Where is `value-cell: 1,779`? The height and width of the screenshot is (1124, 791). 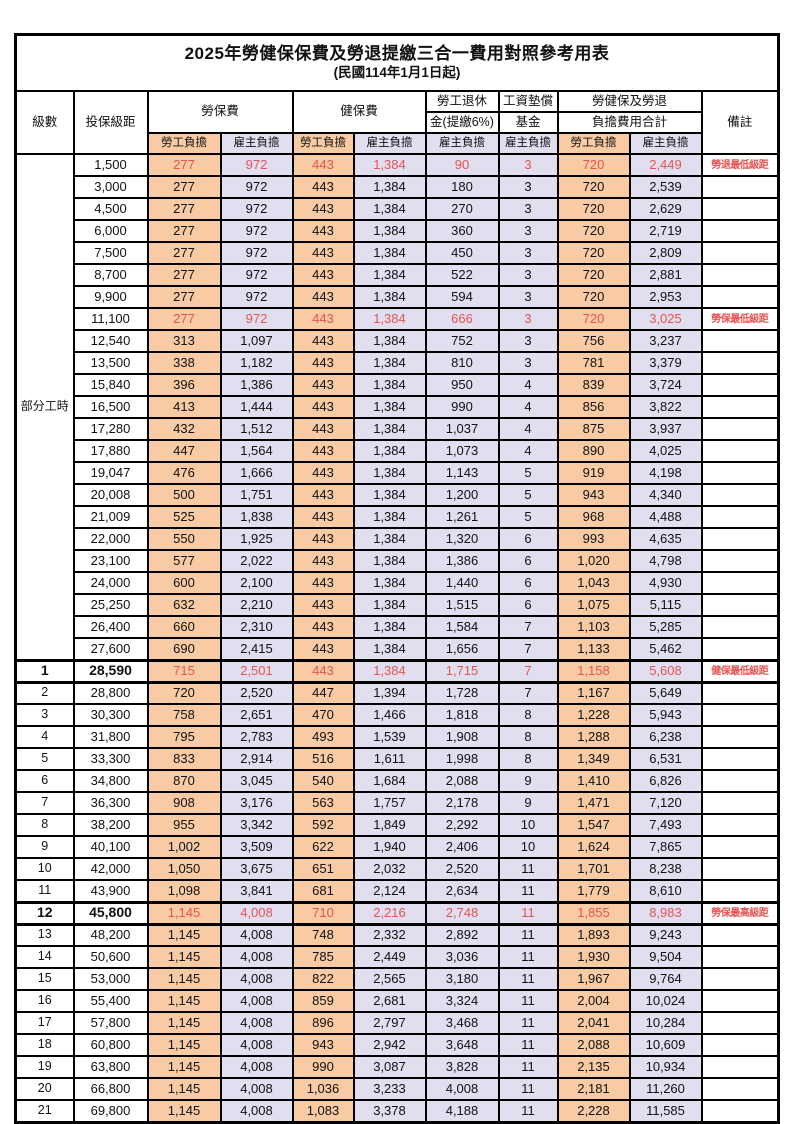
value-cell: 1,779 is located at coordinates (593, 891).